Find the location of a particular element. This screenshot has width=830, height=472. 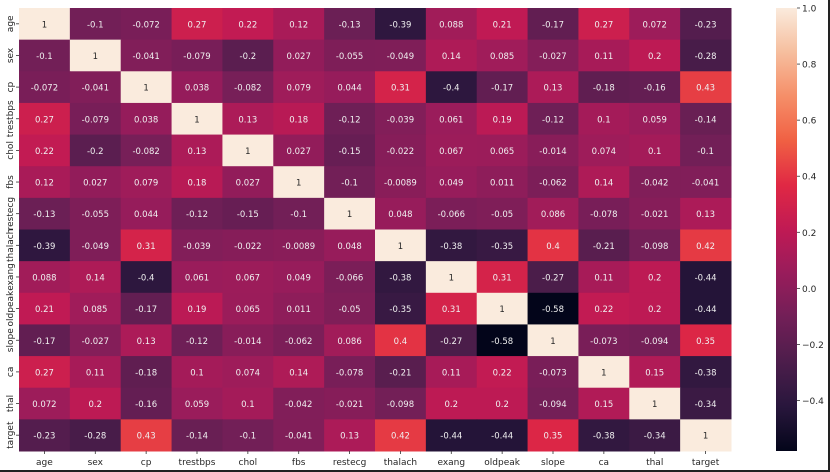

cell-annotation: -0.073 is located at coordinates (603, 342).